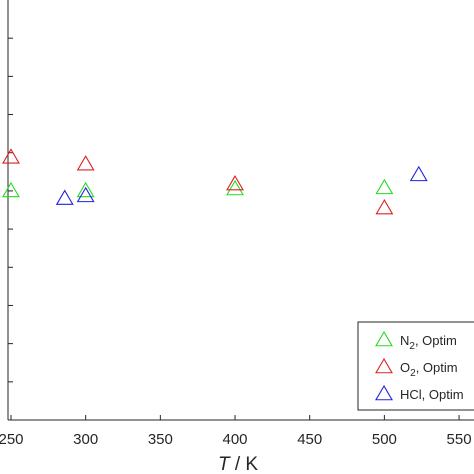 The image size is (474, 474). I want to click on legend-entry-label: HCl, Optim, so click(432, 394).